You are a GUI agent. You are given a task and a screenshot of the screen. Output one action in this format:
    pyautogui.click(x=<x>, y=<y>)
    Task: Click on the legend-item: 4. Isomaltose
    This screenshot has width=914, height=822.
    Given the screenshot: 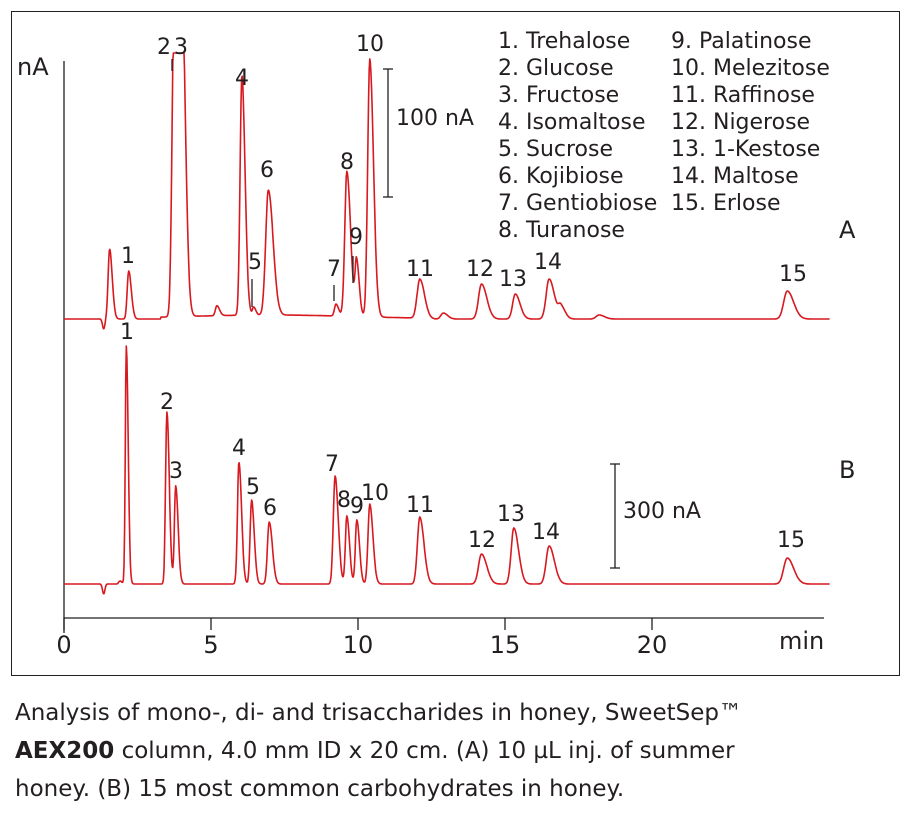 What is the action you would take?
    pyautogui.click(x=572, y=122)
    